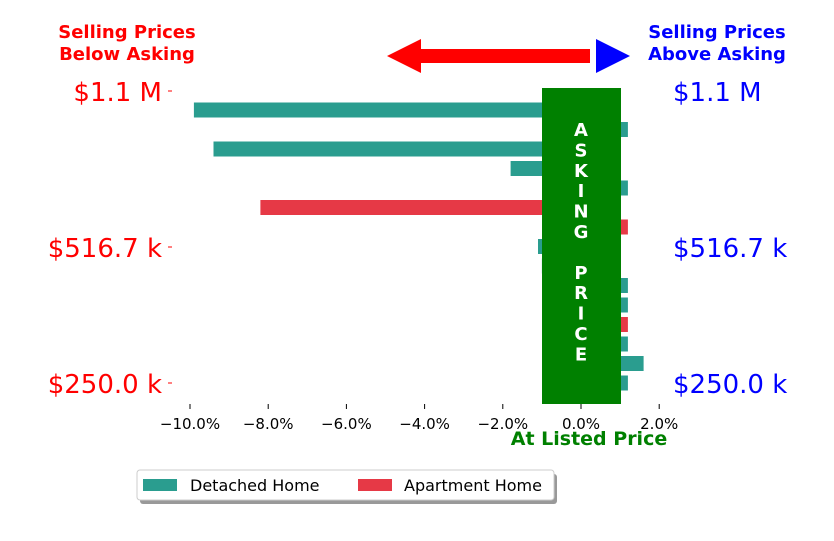 The height and width of the screenshot is (541, 834). Describe the element at coordinates (160, 485) in the screenshot. I see `legend-swatch-detached` at that location.